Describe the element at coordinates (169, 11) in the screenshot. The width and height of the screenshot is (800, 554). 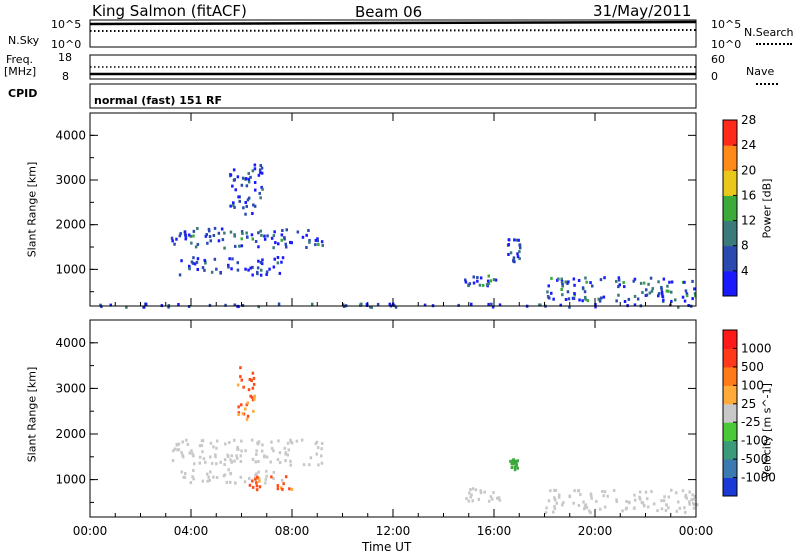
I see `station-title: King Salmon (fitACF)` at that location.